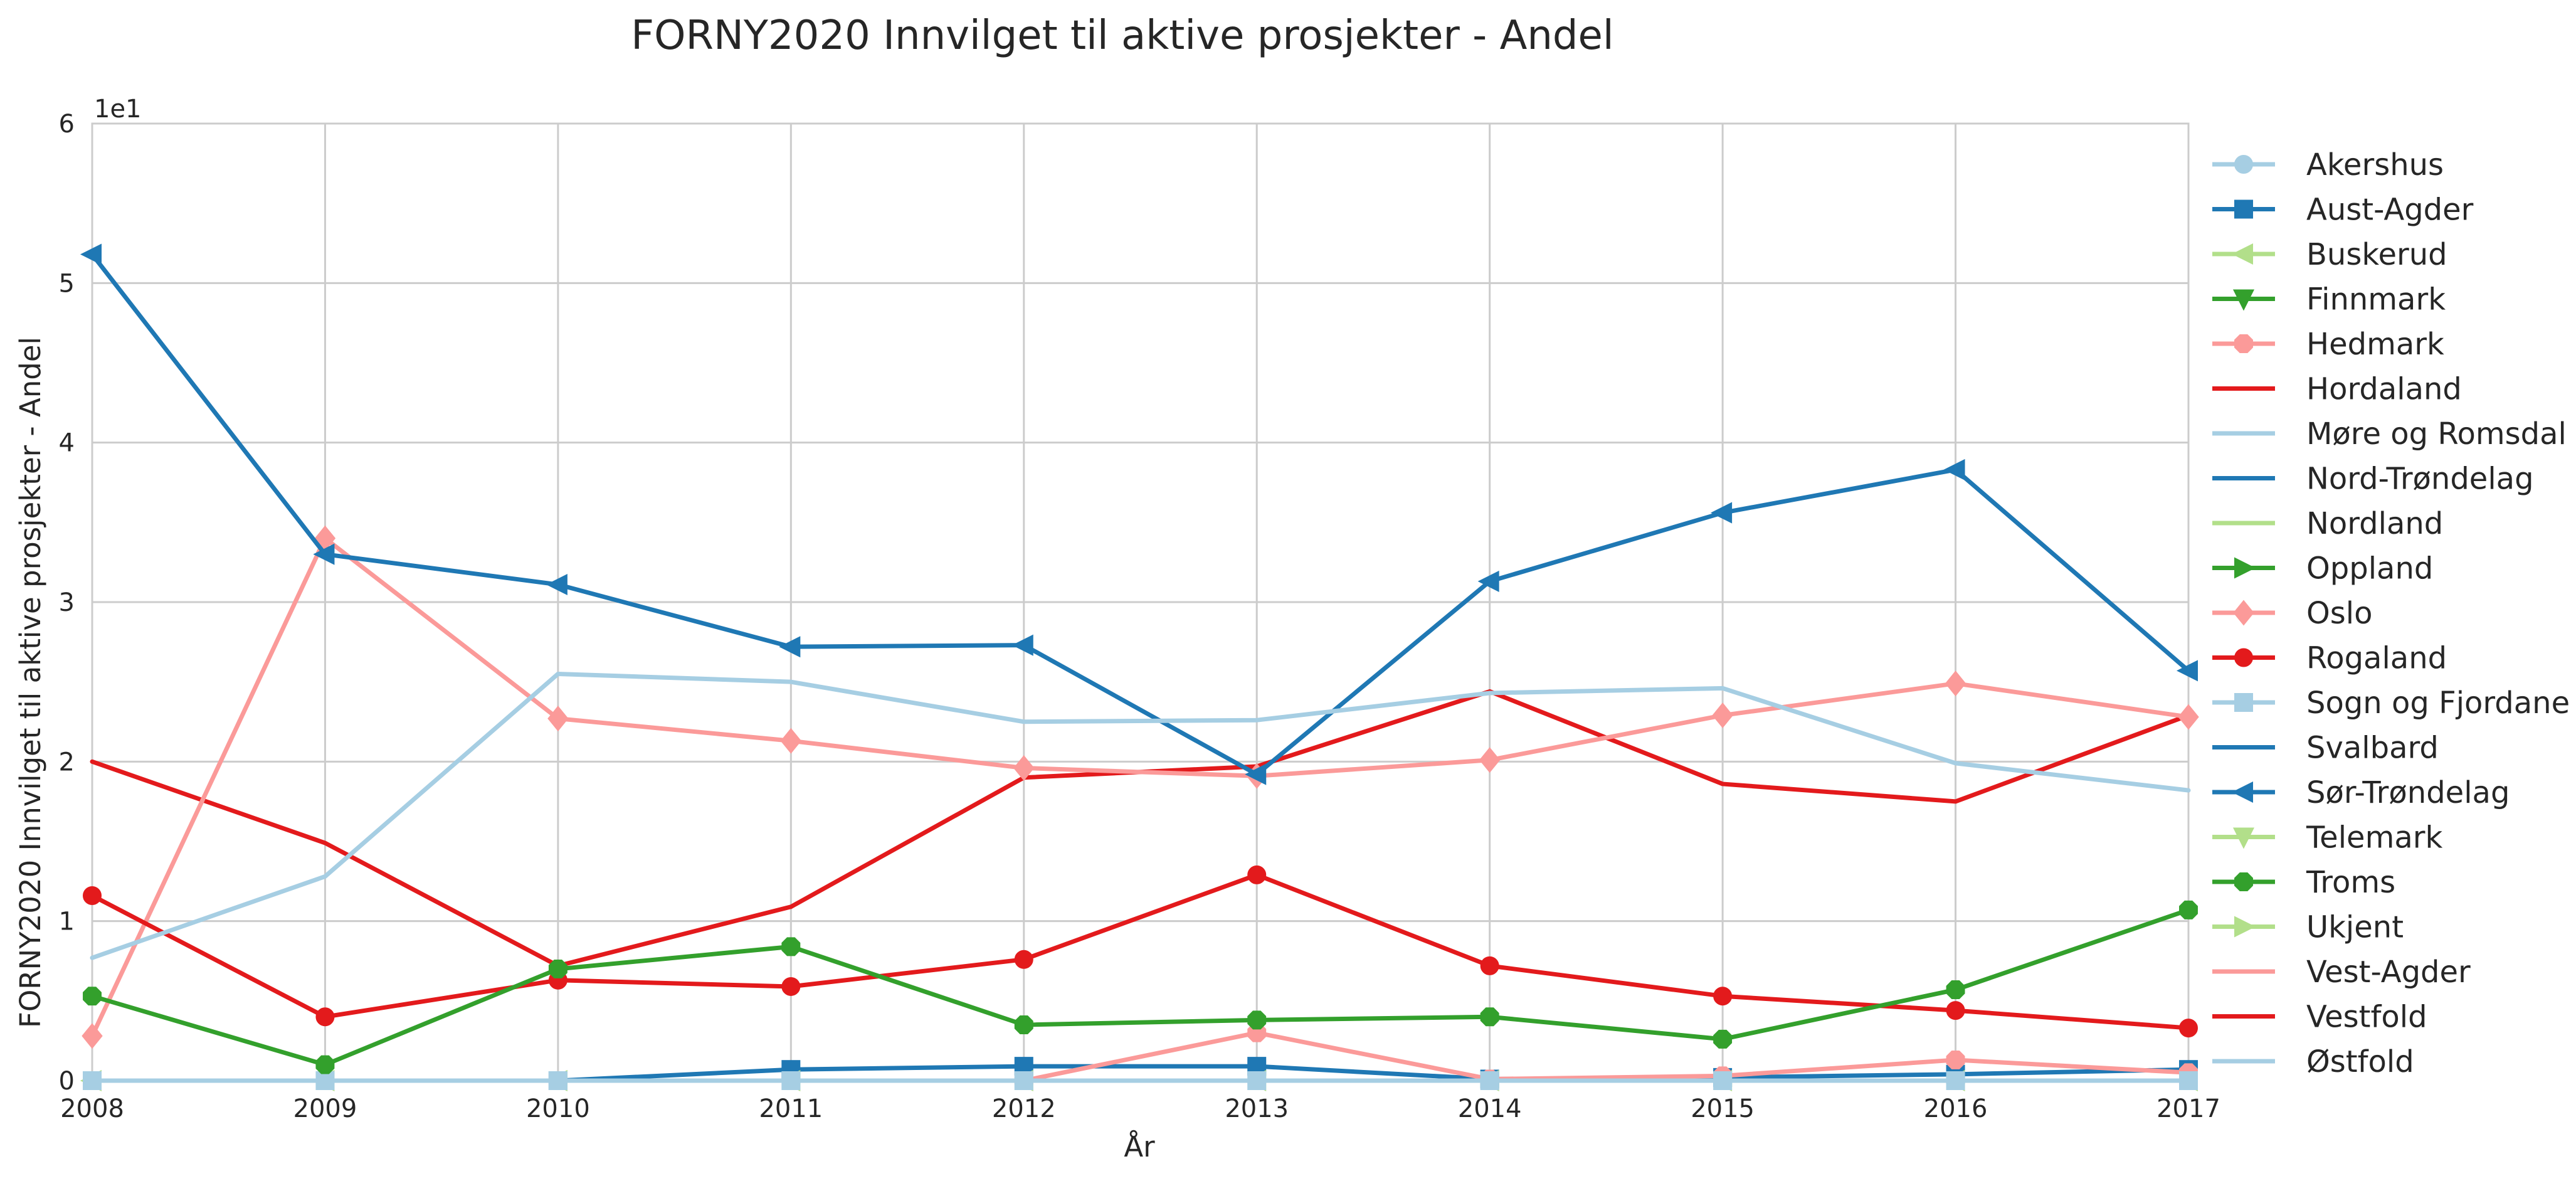 This screenshot has width=2576, height=1181. I want to click on legend-label: Ukjent, so click(2355, 927).